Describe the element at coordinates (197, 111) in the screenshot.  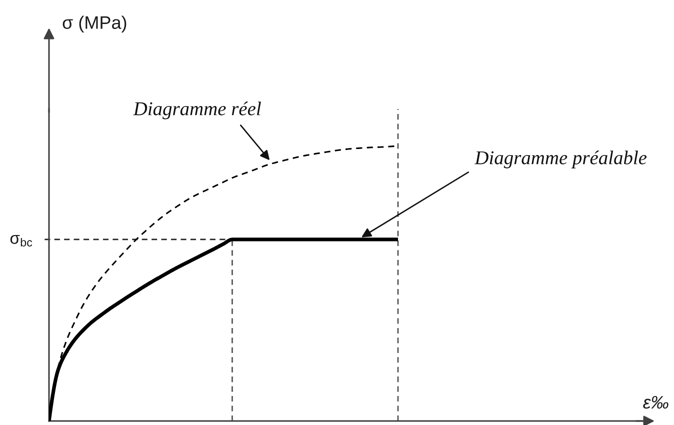
I see `text: Diagramme réel` at that location.